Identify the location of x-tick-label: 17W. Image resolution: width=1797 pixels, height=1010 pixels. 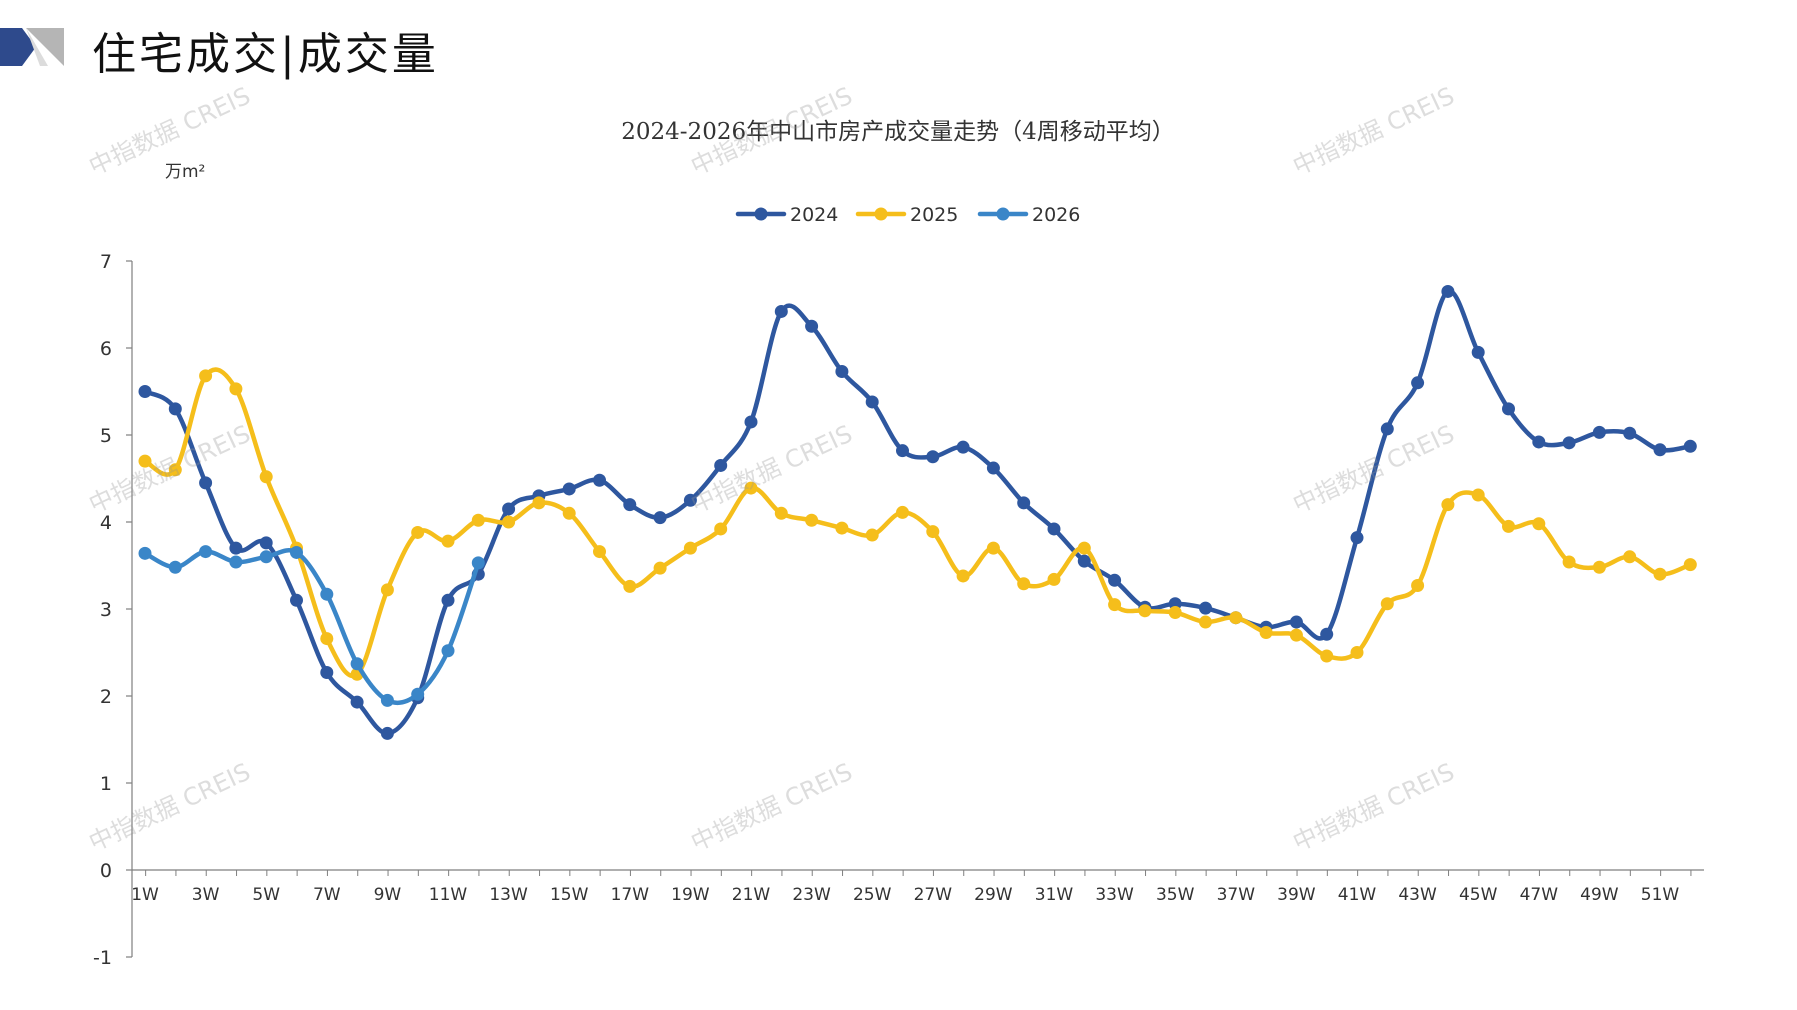
(630, 895).